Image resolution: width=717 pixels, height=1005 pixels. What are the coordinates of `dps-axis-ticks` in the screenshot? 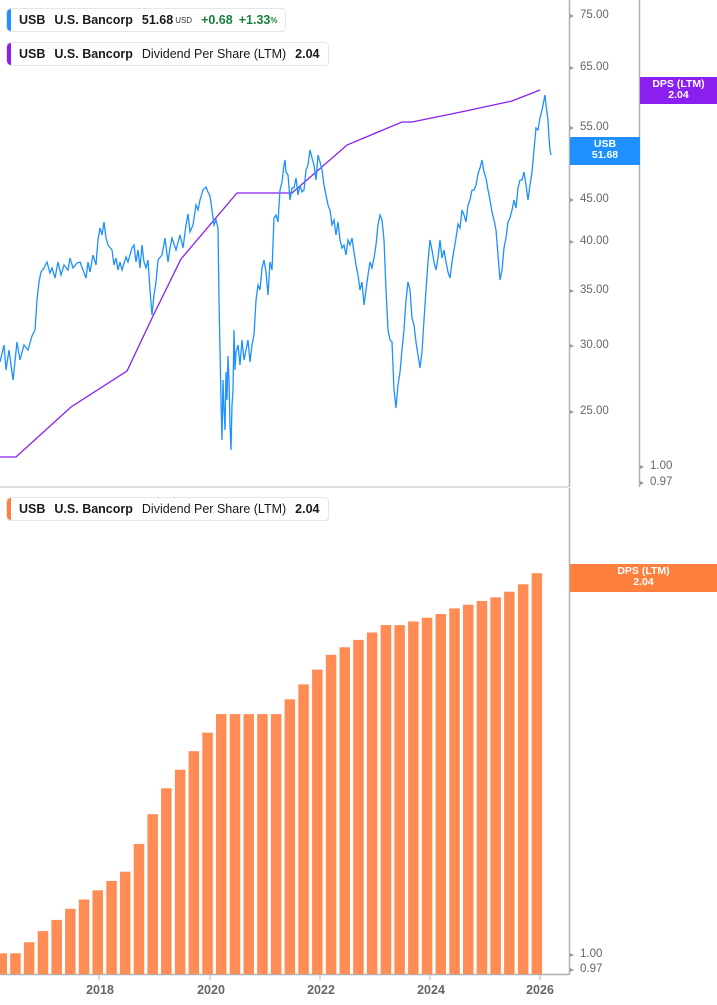 It's located at (572, 779).